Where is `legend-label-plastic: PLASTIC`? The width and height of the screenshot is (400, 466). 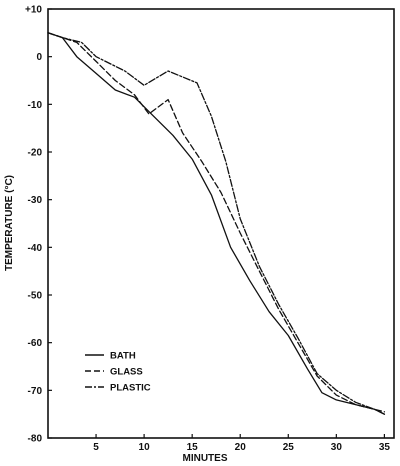 legend-label-plastic: PLASTIC is located at coordinates (130, 388).